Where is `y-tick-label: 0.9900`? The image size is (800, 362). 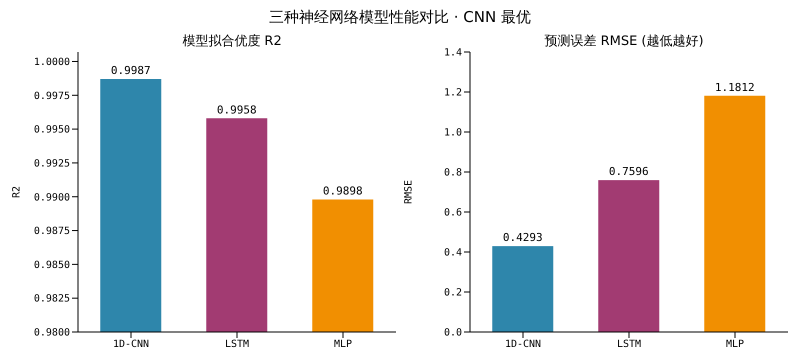
y-tick-label: 0.9900 is located at coordinates (52, 198).